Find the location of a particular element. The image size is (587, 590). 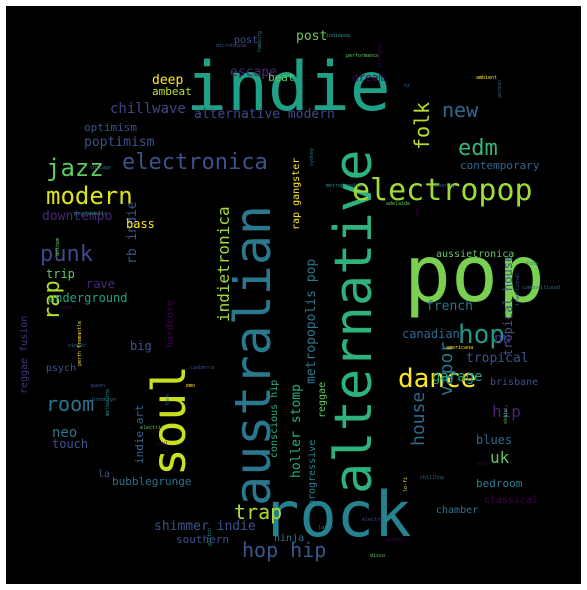

word-cloud-word-tiny: drill is located at coordinates (418, 208).